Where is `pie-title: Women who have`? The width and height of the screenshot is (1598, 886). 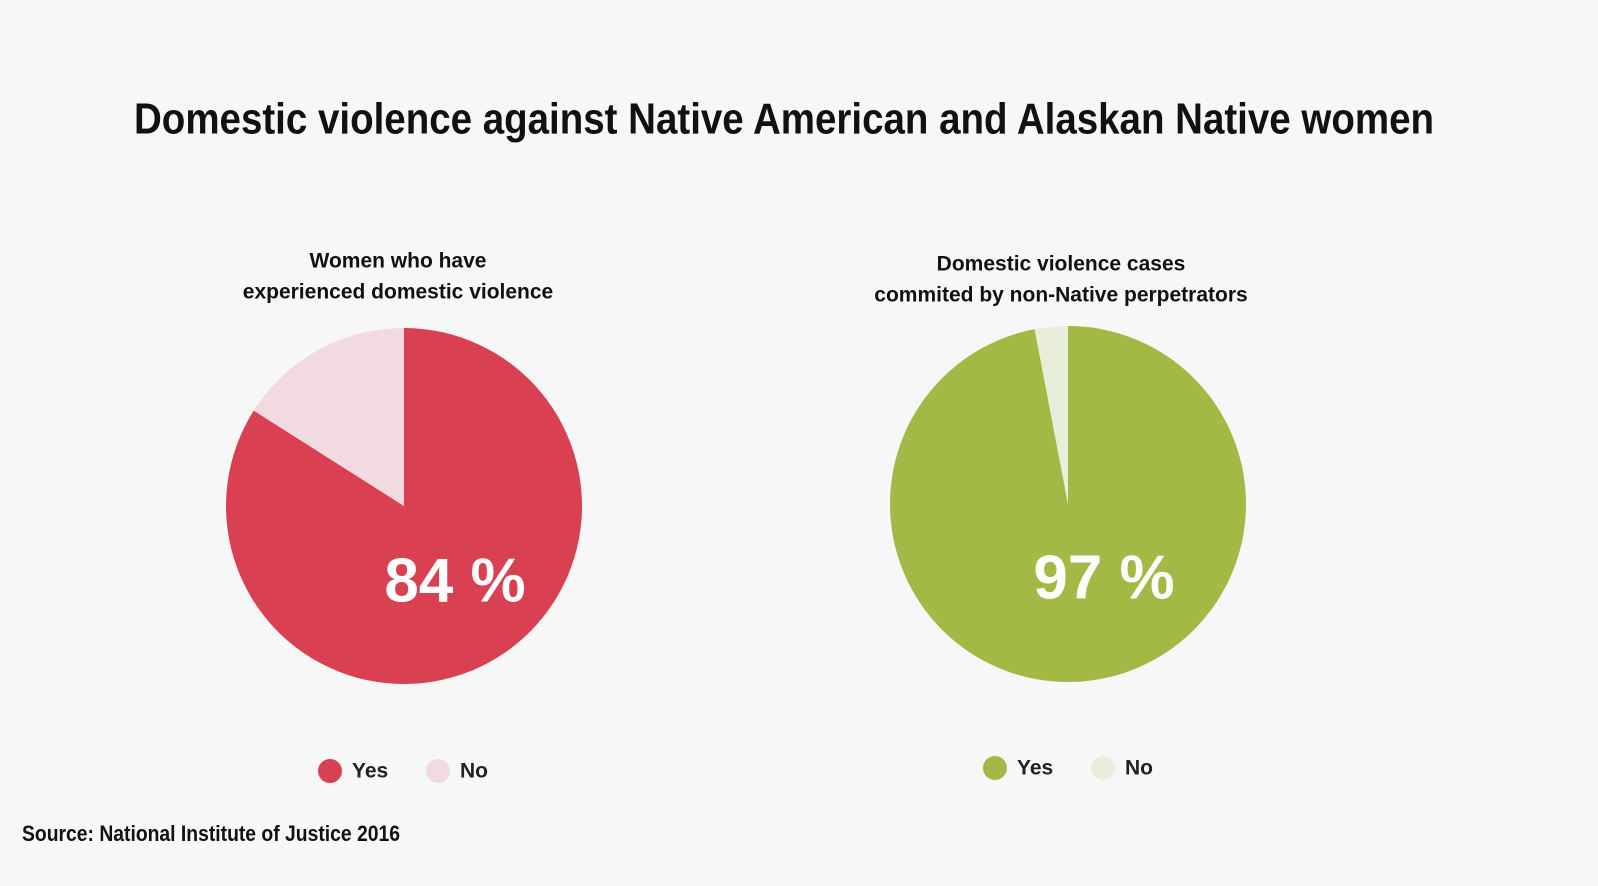 pie-title: Women who have is located at coordinates (398, 261).